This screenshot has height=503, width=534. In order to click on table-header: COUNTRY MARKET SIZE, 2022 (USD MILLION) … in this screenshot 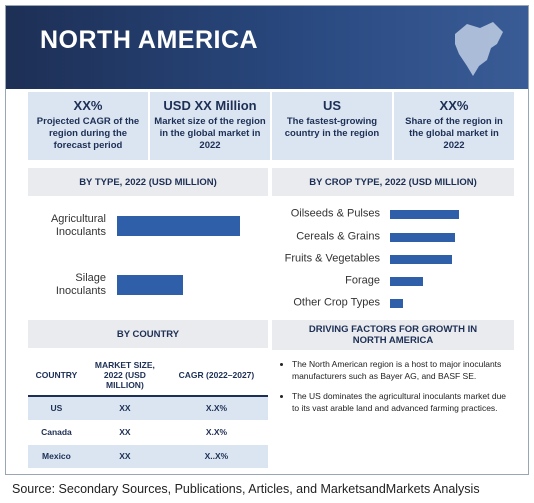, I will do `click(148, 375)`.